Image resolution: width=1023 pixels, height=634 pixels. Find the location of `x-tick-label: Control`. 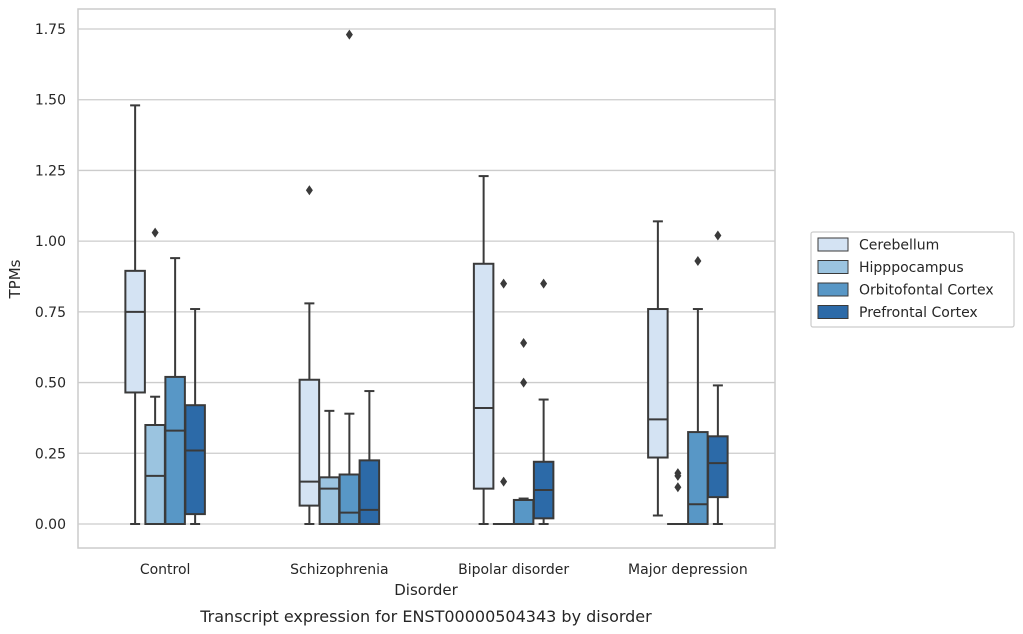

x-tick-label: Control is located at coordinates (165, 570).